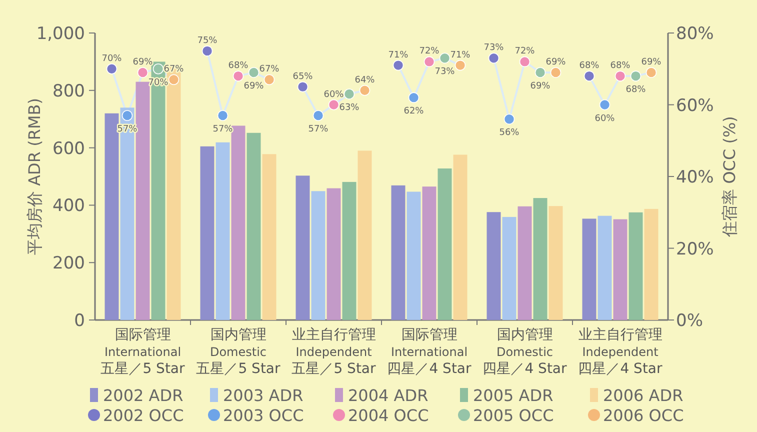 Image resolution: width=757 pixels, height=432 pixels. Describe the element at coordinates (643, 395) in the screenshot. I see `legend-label: 2006 ADR` at that location.